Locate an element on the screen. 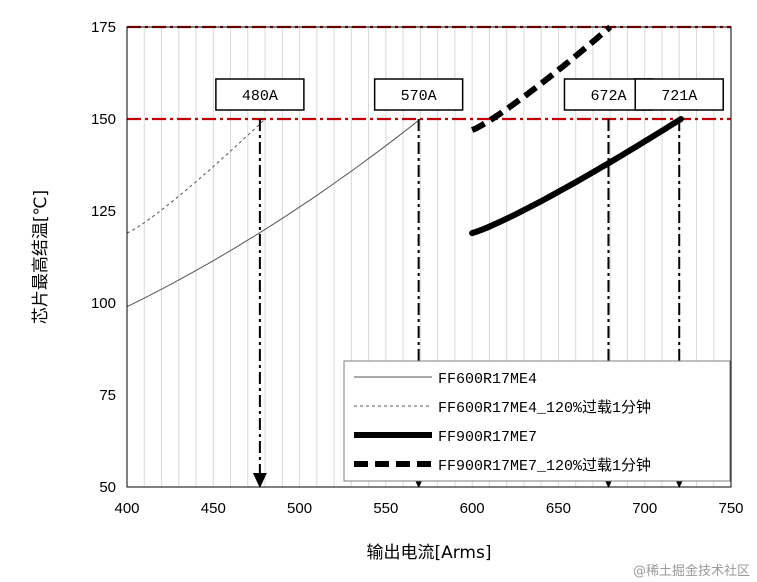 This screenshot has height=582, width=757. x-tick-label: 400 is located at coordinates (126, 508).